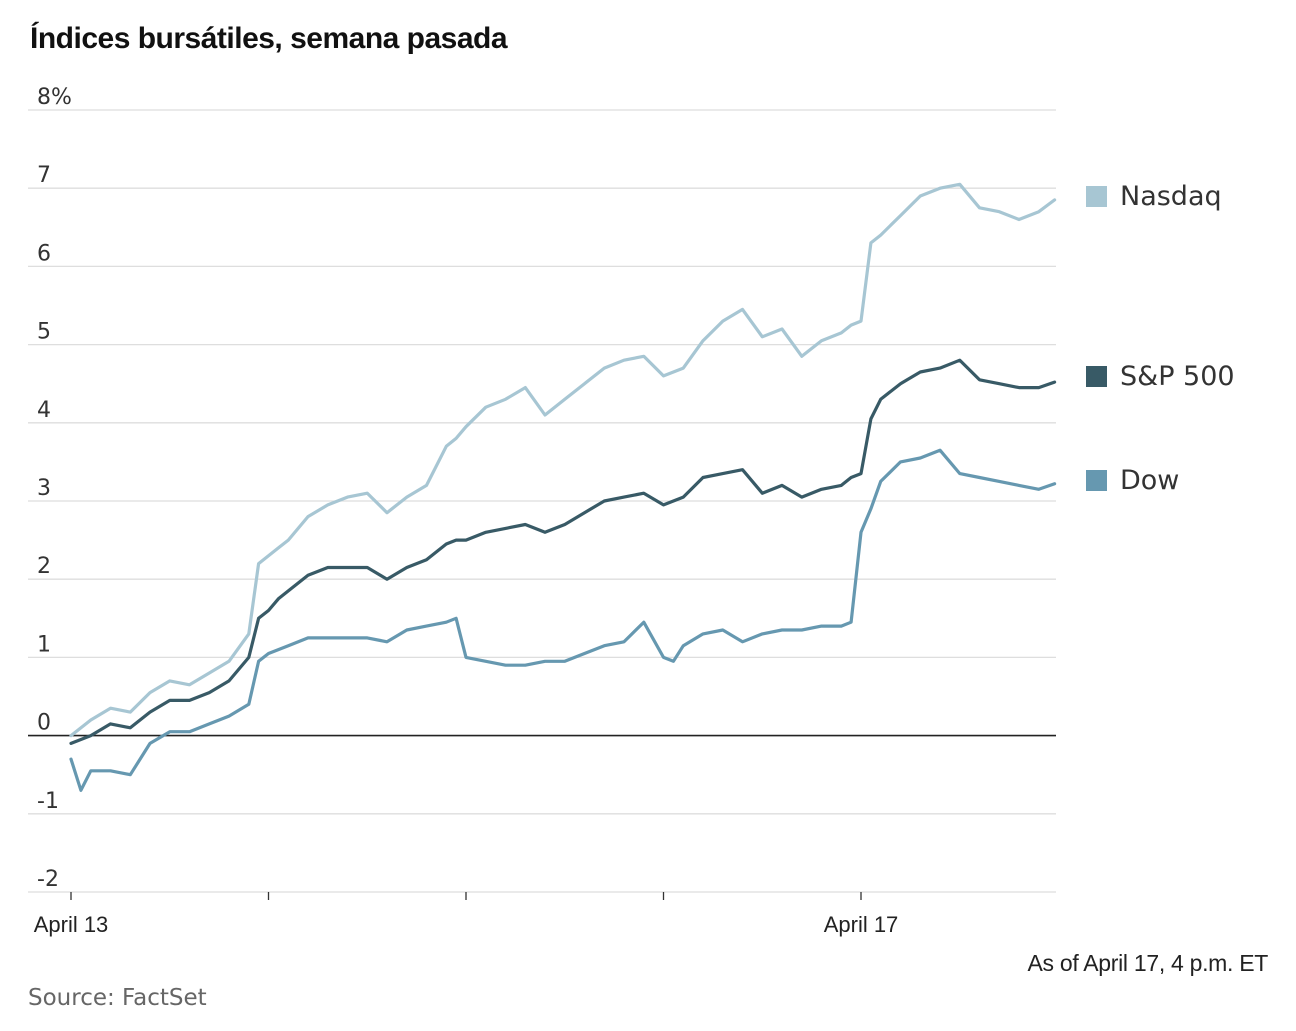  I want to click on x-axis: April 13 April 17, so click(466, 914).